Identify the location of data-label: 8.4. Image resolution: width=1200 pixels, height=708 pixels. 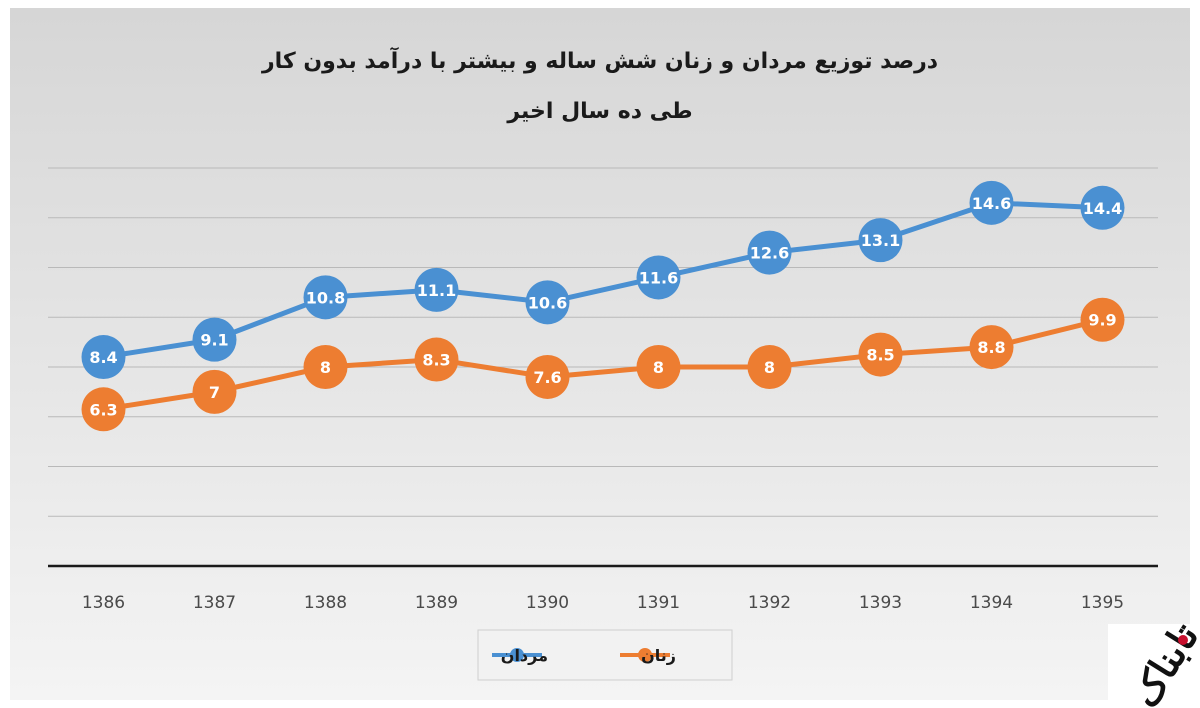
(103, 357).